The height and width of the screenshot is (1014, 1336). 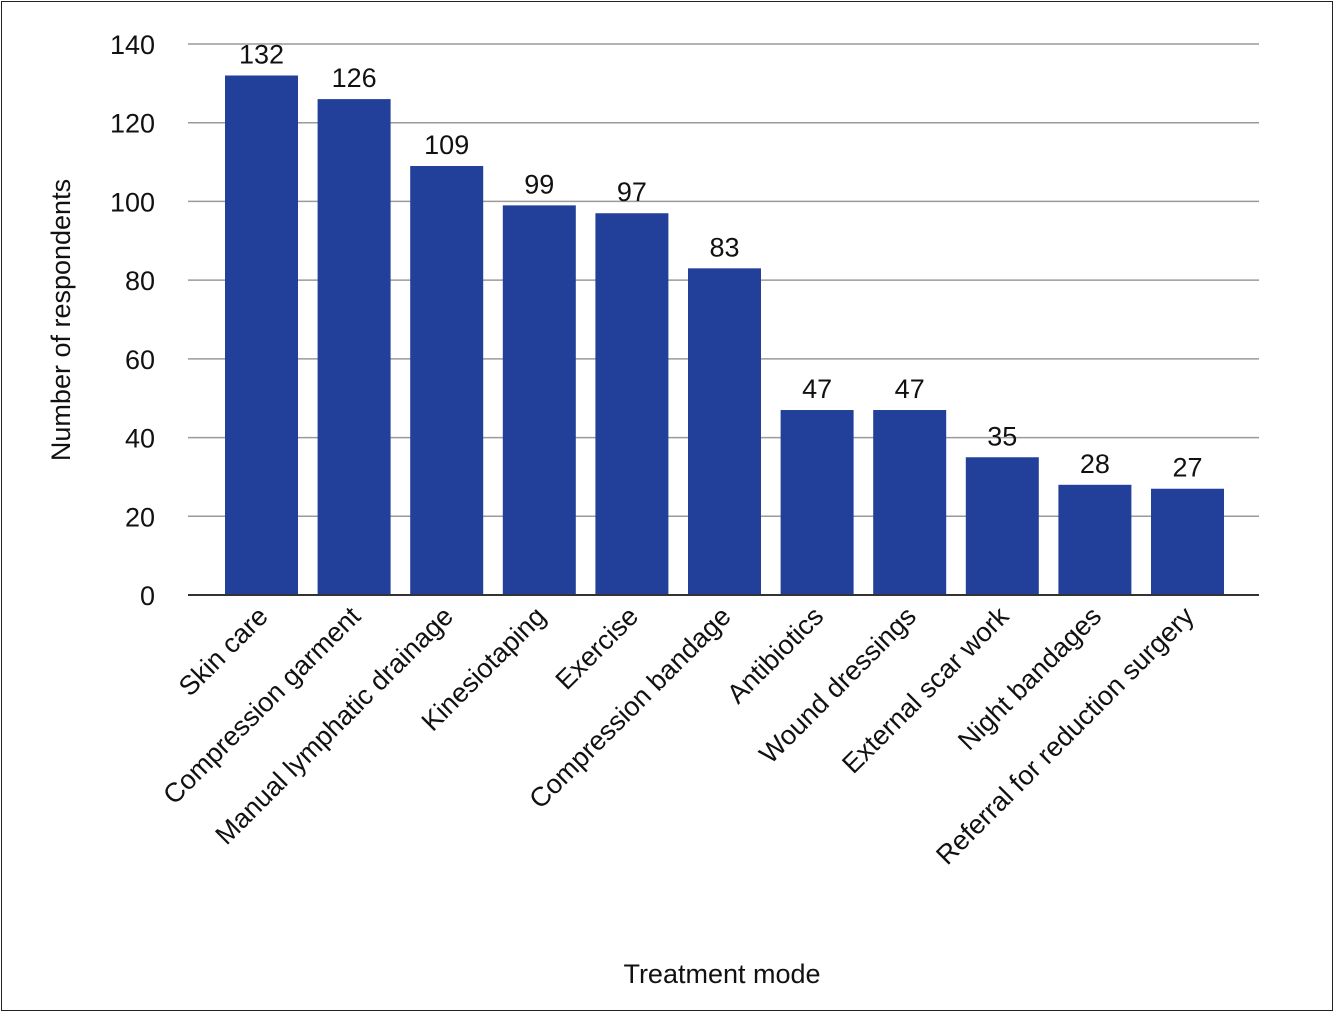 I want to click on y-tick-label: 40, so click(x=140, y=439).